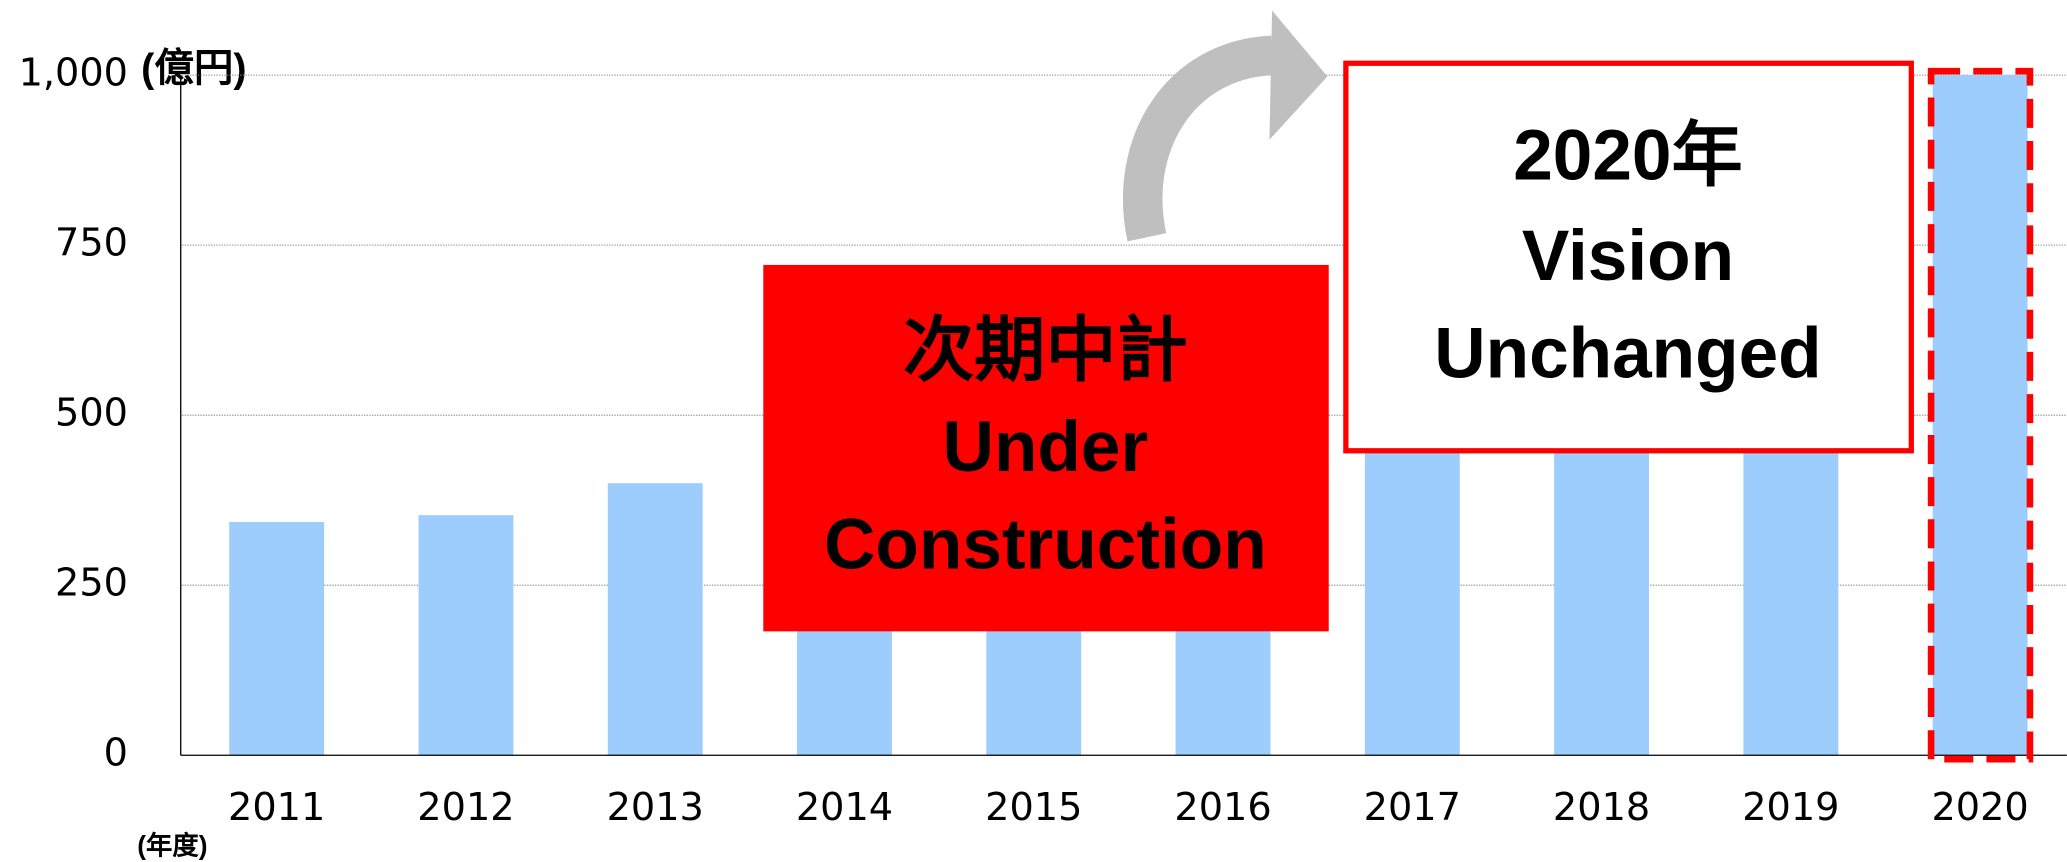  Describe the element at coordinates (116, 754) in the screenshot. I see `y-tick-label: 0` at that location.